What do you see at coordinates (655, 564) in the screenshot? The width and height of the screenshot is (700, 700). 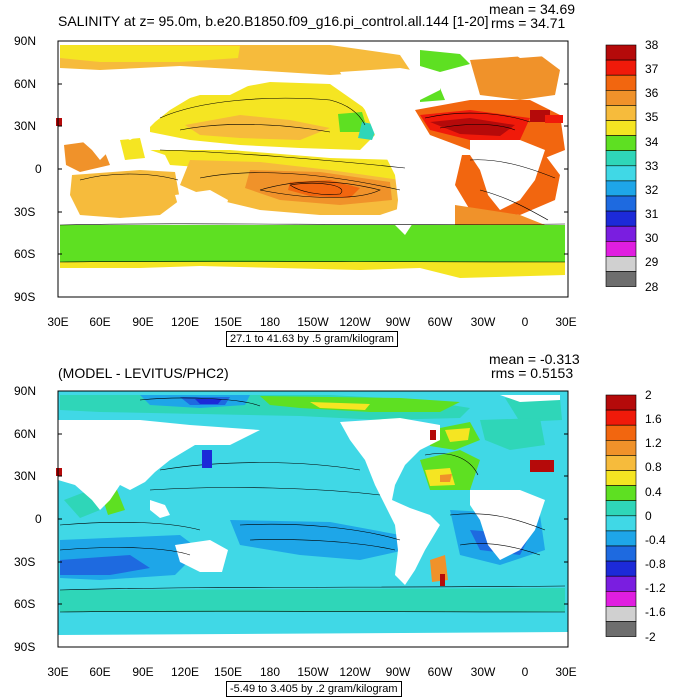 I see `colorbar-tick-label: -0.8` at bounding box center [655, 564].